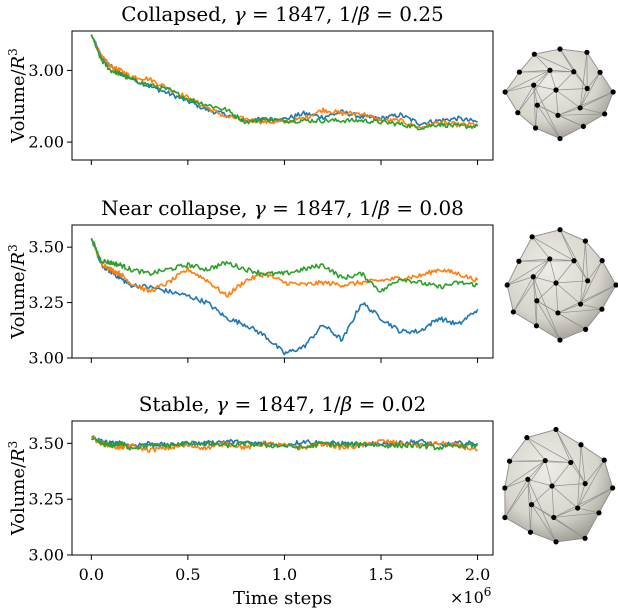  I want to click on x-axis-multiplier: ×10⁶, so click(470, 596).